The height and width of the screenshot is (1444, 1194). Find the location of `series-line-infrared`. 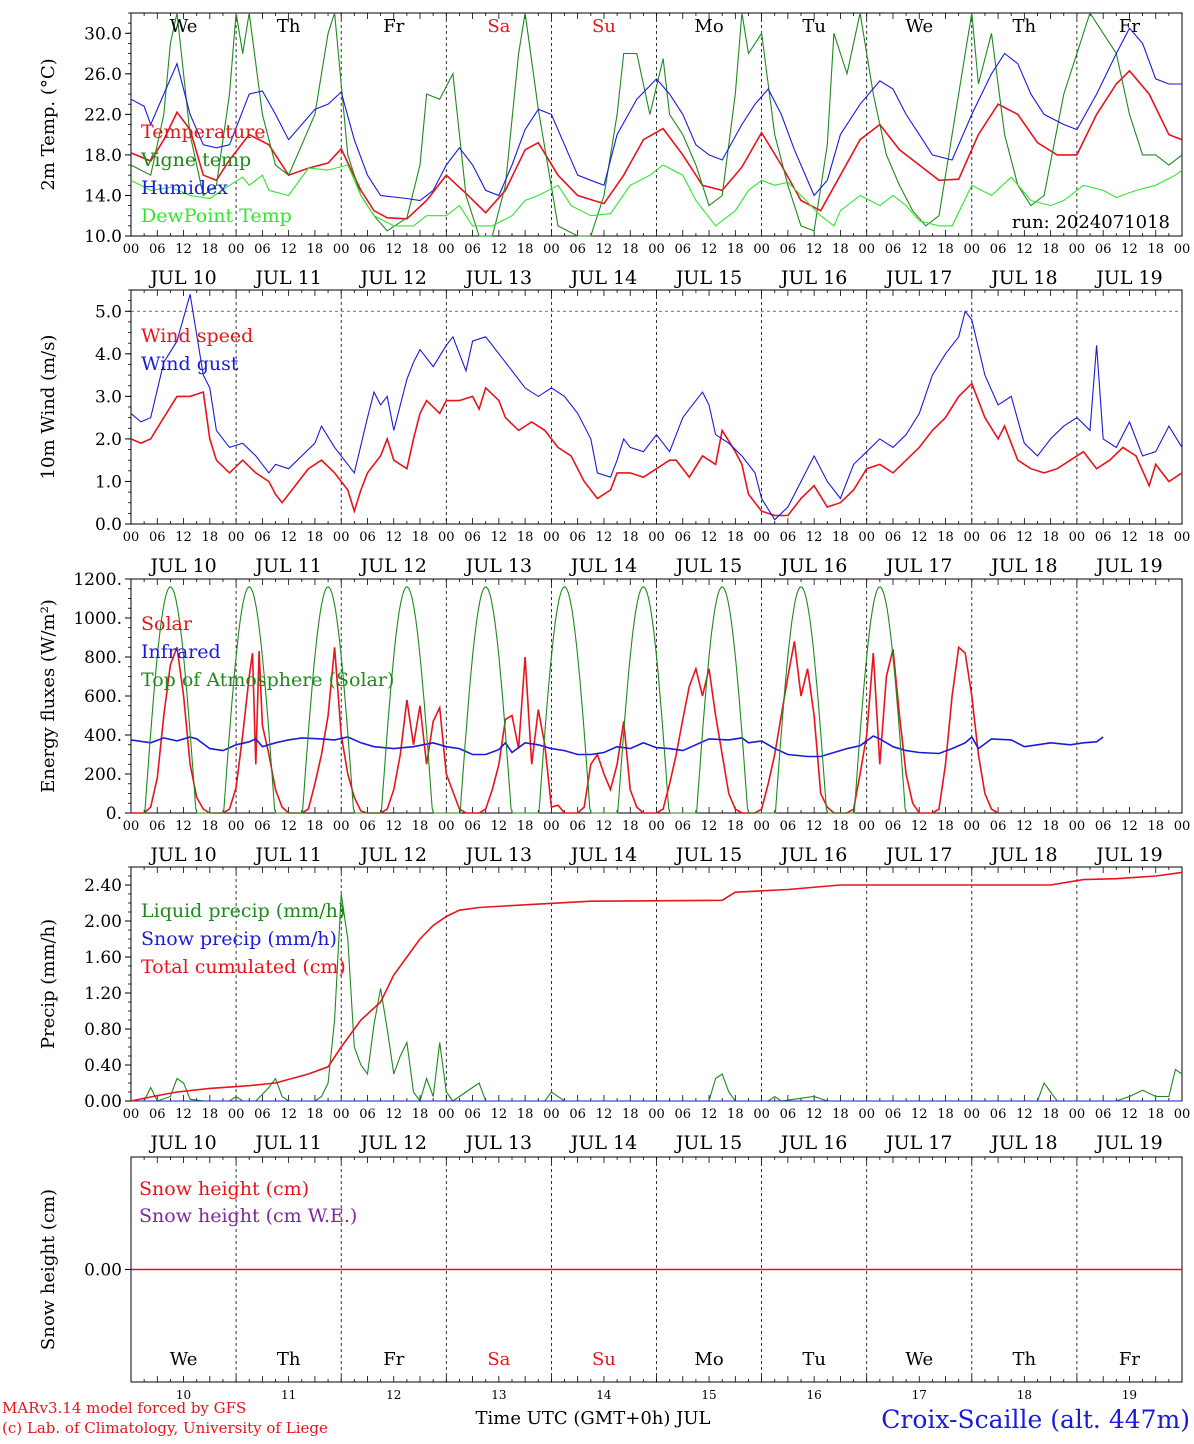

series-line-infrared is located at coordinates (617, 746).